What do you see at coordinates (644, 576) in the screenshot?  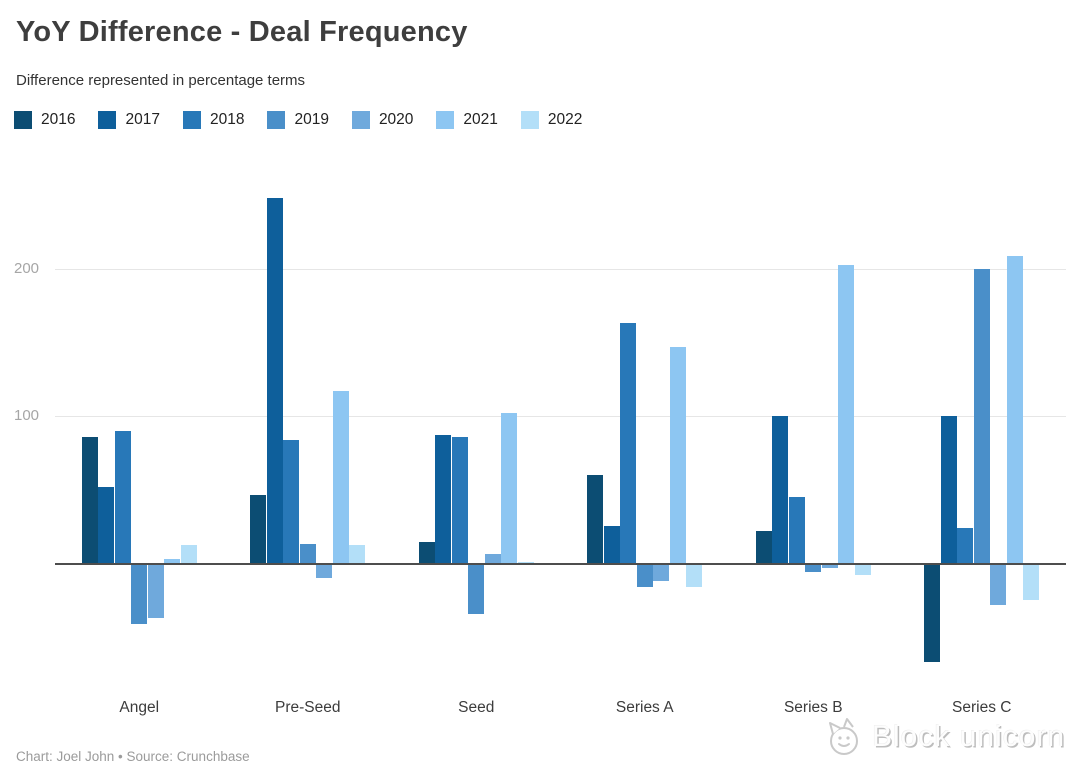 I see `bar-series-a-2019` at bounding box center [644, 576].